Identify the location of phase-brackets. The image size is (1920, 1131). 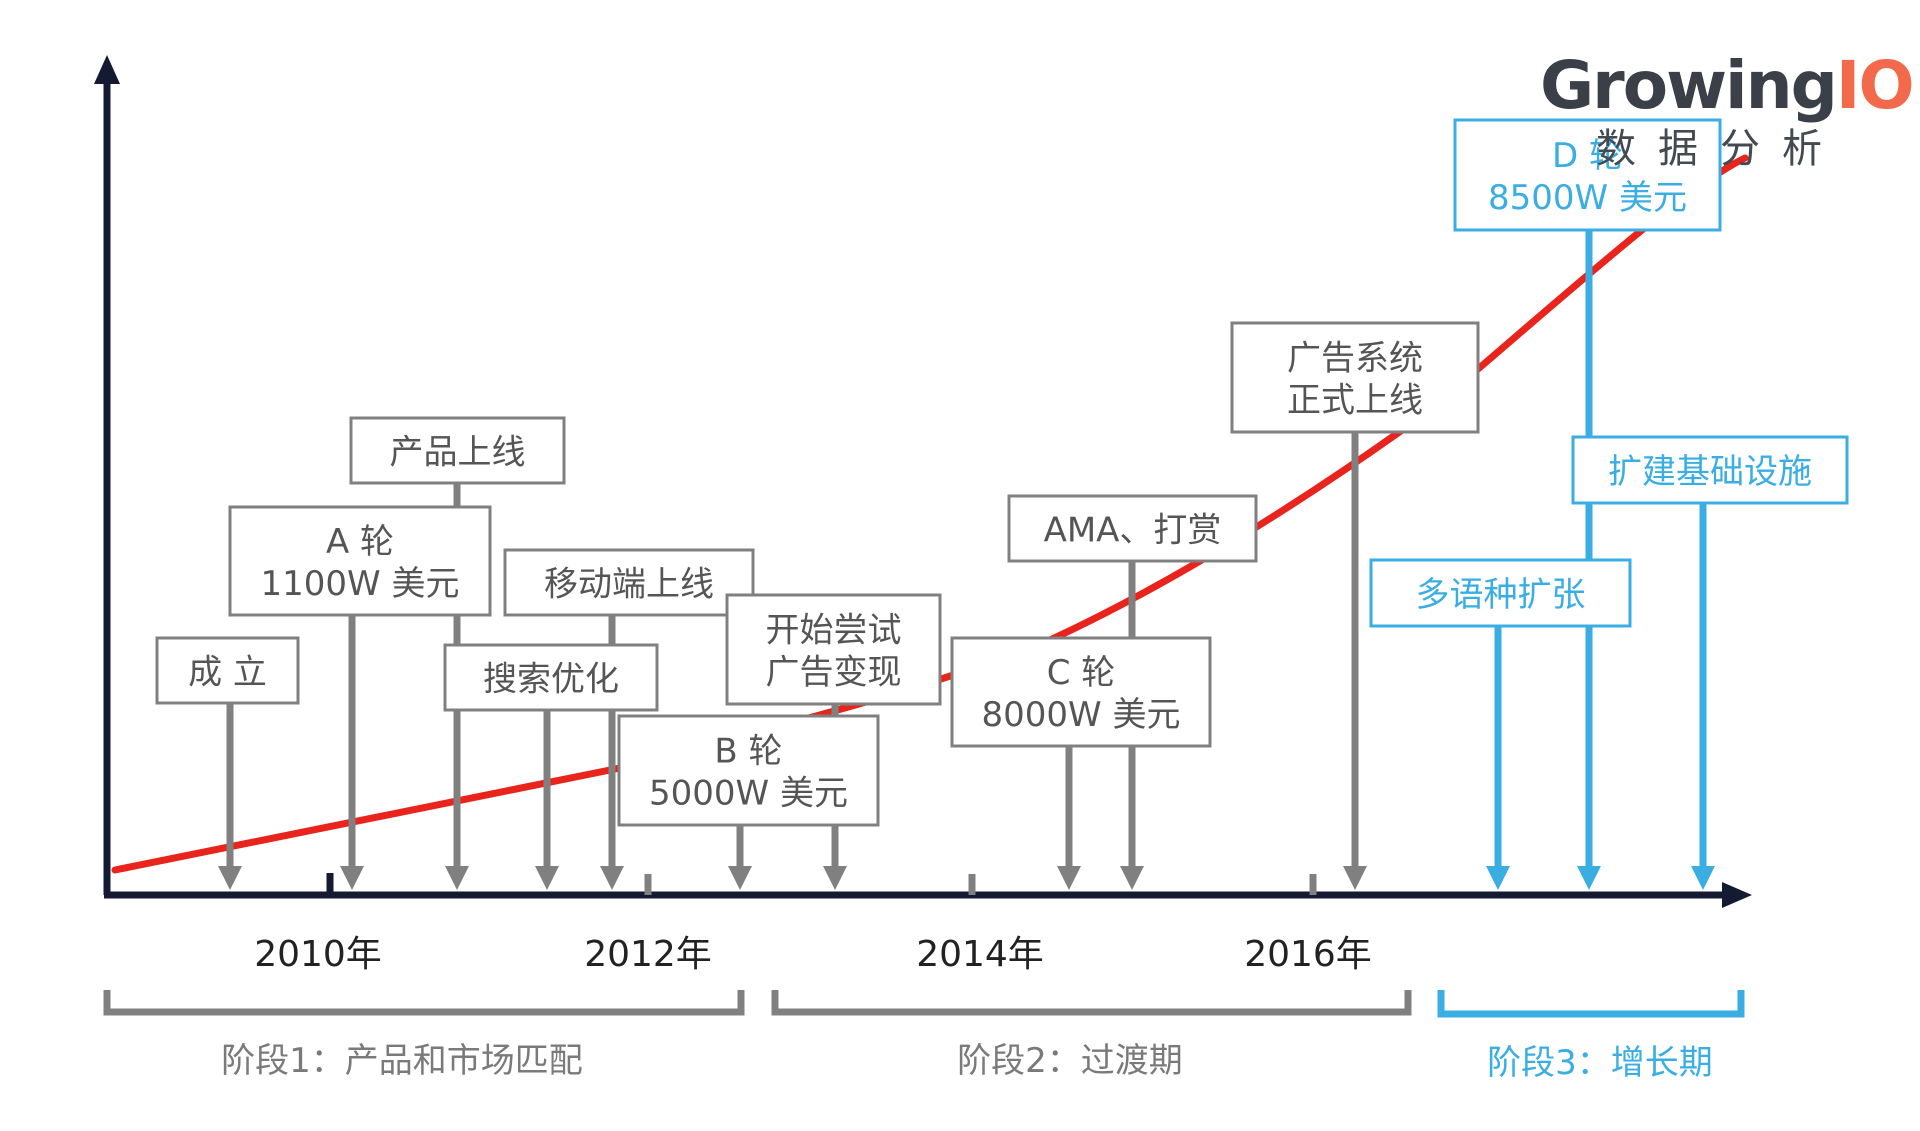
(924, 1004).